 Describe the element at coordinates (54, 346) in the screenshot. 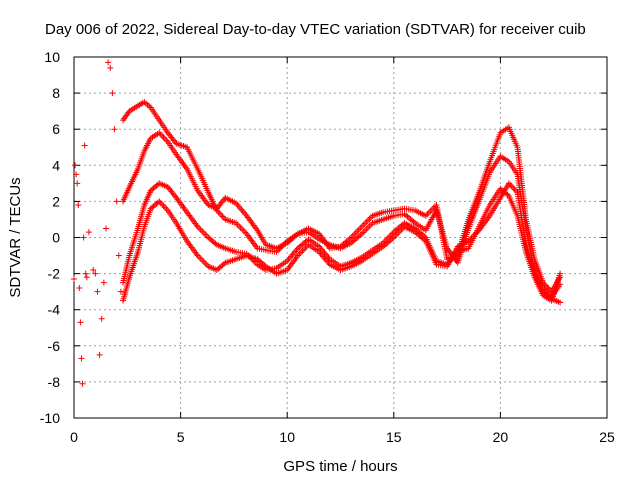

I see `y-tick-label: -6` at that location.